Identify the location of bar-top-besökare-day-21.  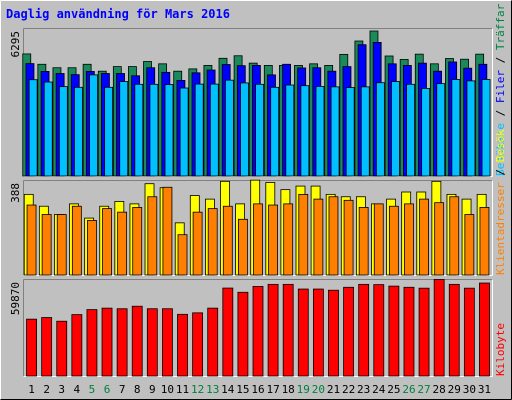
(335, 131).